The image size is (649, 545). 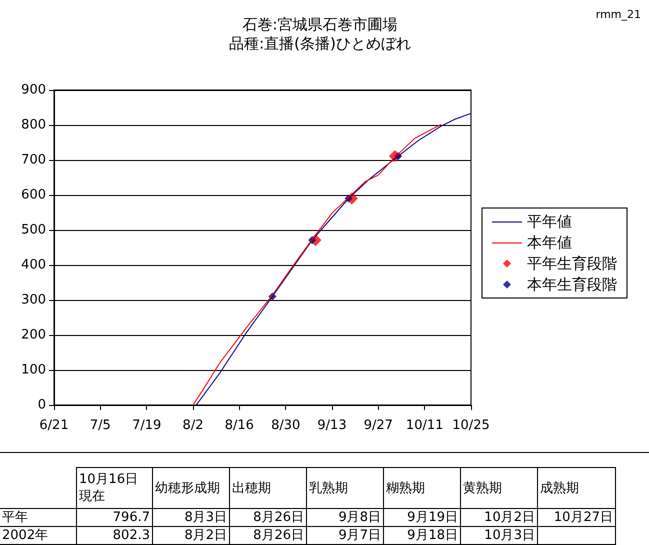 What do you see at coordinates (147, 425) in the screenshot?
I see `x-tick-label: 7/19` at bounding box center [147, 425].